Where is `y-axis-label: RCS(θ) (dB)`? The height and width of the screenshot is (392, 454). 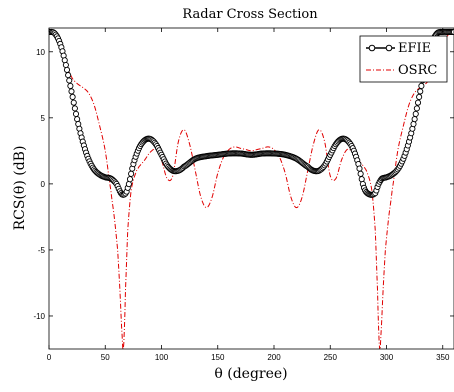
y-axis-label: RCS(θ) (dB) is located at coordinates (20, 188).